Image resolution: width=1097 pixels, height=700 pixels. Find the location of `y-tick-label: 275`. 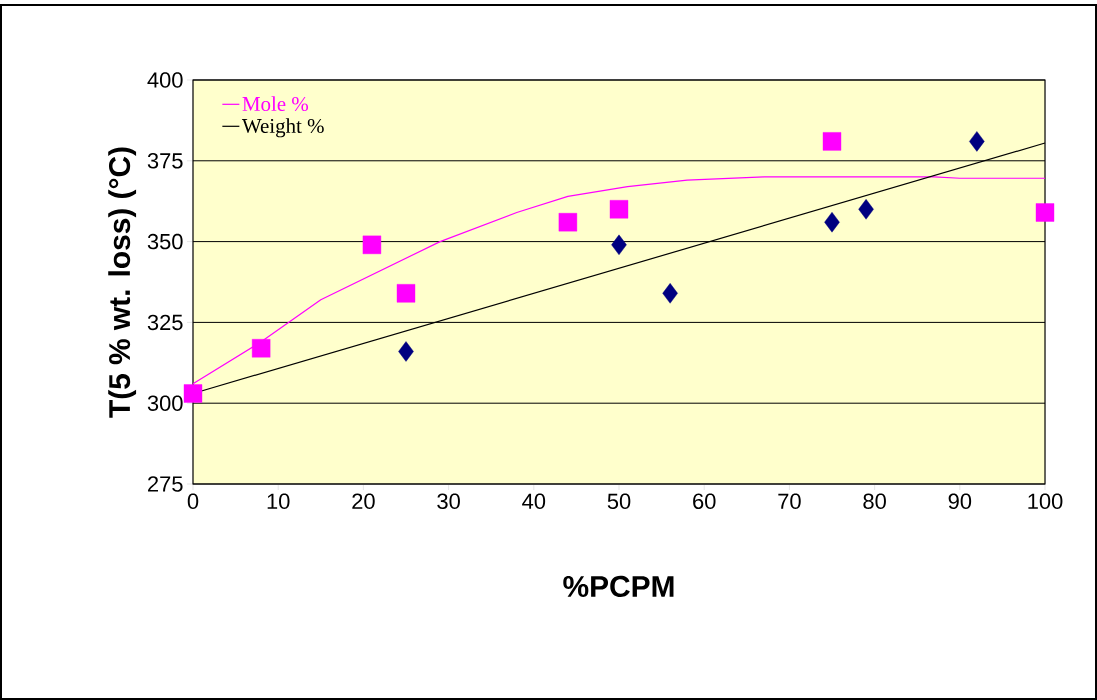

y-tick-label: 275 is located at coordinates (165, 484).